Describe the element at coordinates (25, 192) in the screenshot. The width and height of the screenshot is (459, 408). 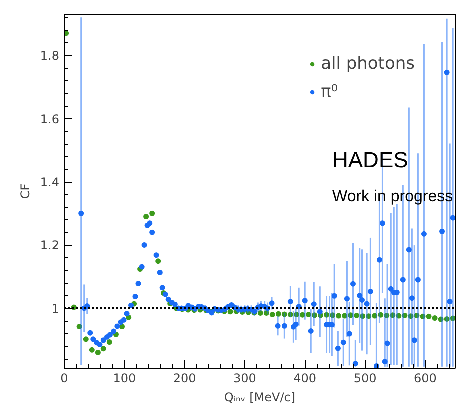
I see `y-axis-title: CF` at that location.